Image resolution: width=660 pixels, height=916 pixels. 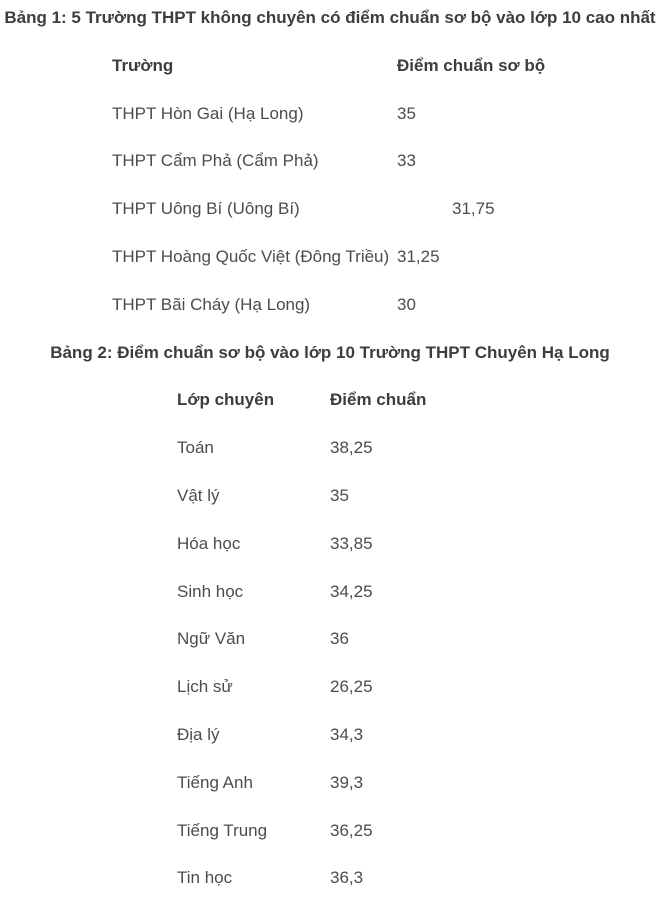 What do you see at coordinates (198, 734) in the screenshot?
I see `subject-name-cell: Địa lý` at bounding box center [198, 734].